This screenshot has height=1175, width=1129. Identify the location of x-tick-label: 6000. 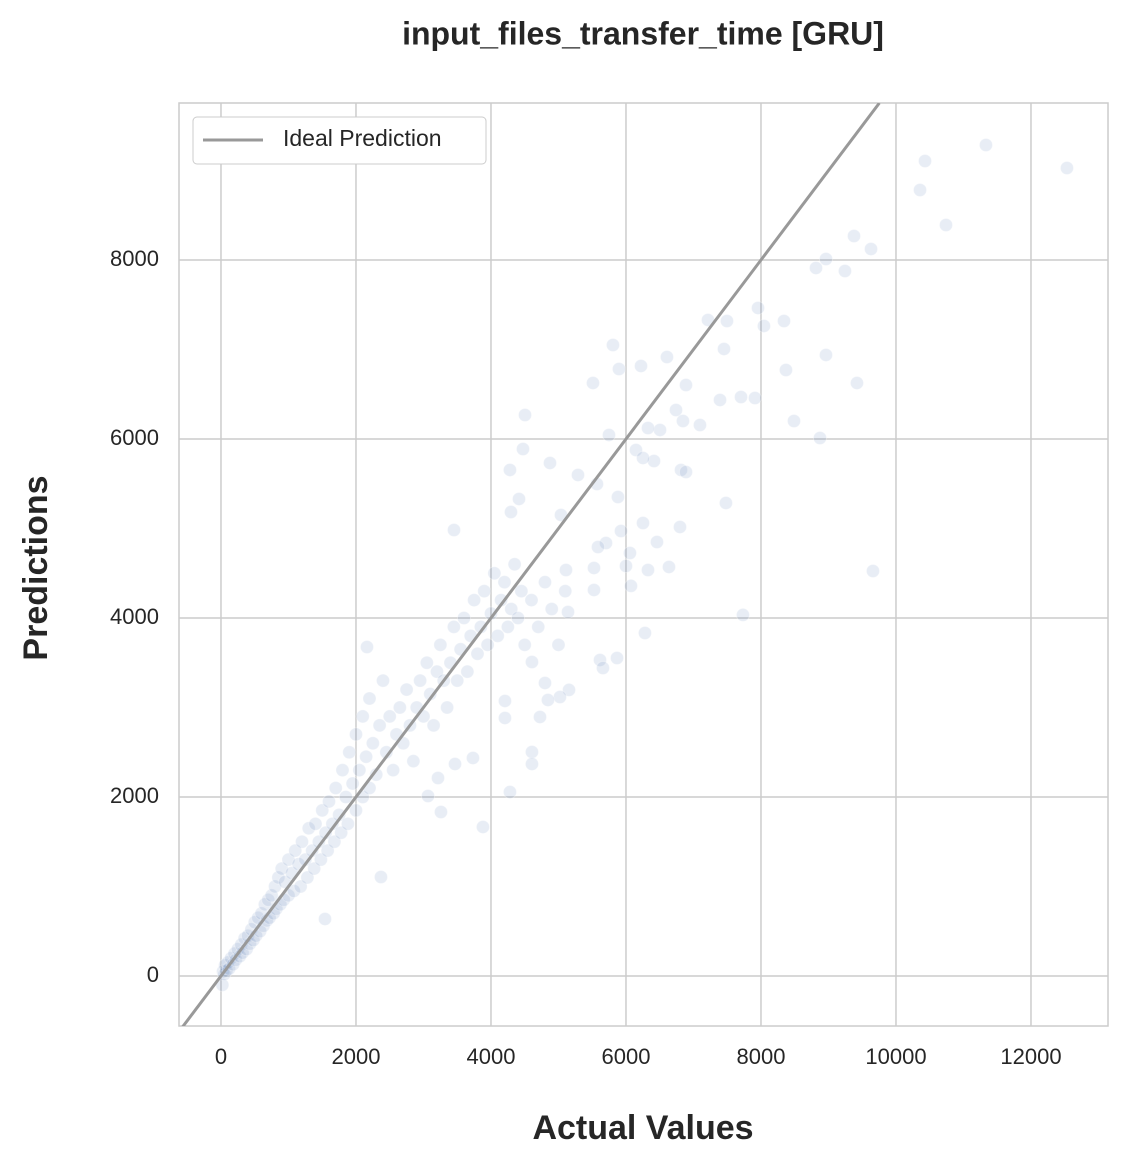
(626, 1056).